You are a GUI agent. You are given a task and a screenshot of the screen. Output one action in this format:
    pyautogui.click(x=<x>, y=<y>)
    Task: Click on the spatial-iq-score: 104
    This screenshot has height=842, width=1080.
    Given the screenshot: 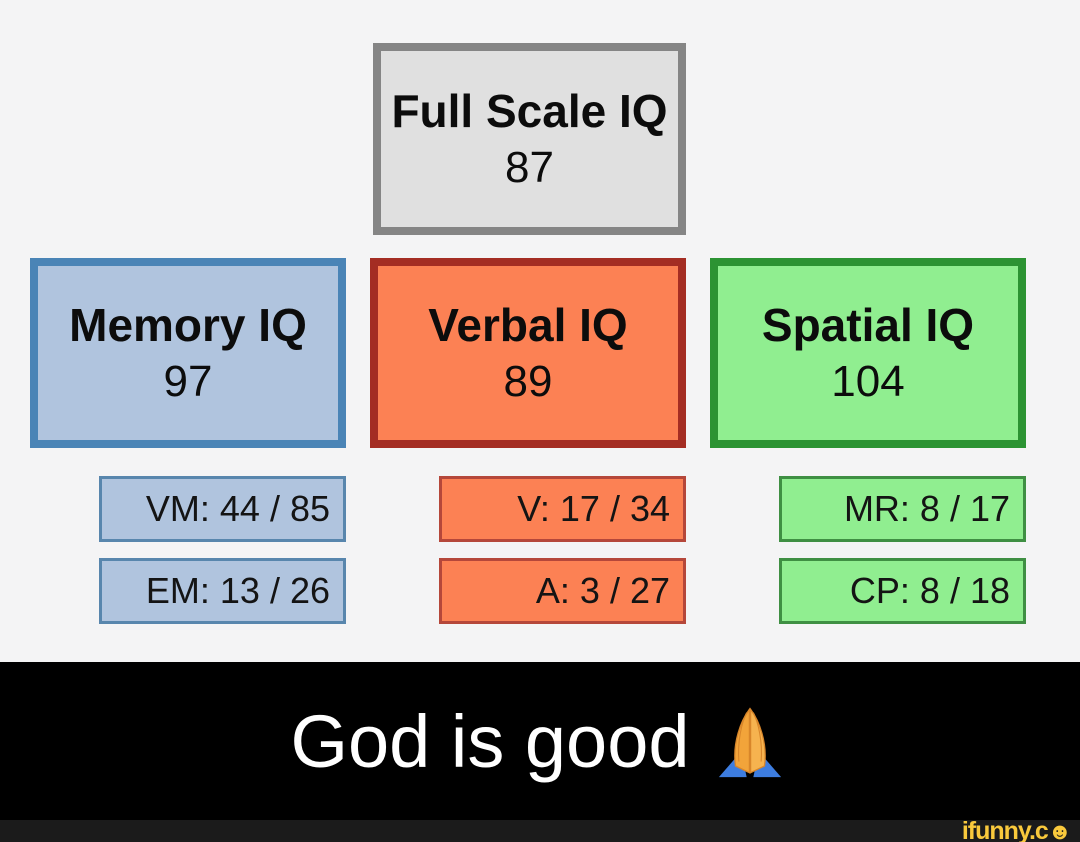 What is the action you would take?
    pyautogui.click(x=868, y=381)
    